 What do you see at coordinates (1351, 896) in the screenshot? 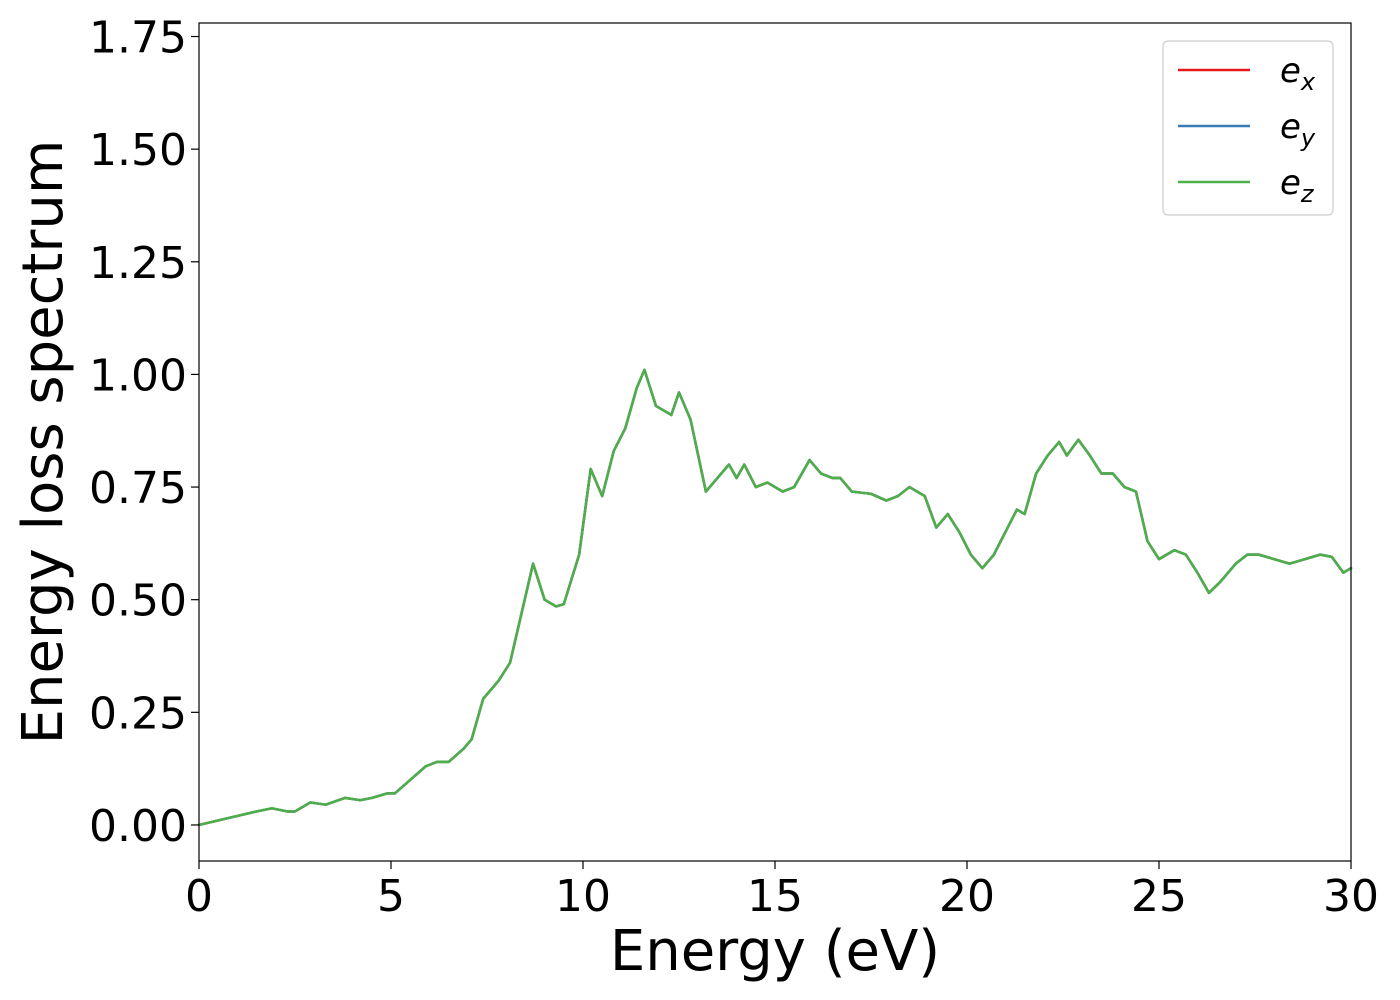
I see `x-tick-label: 30` at bounding box center [1351, 896].